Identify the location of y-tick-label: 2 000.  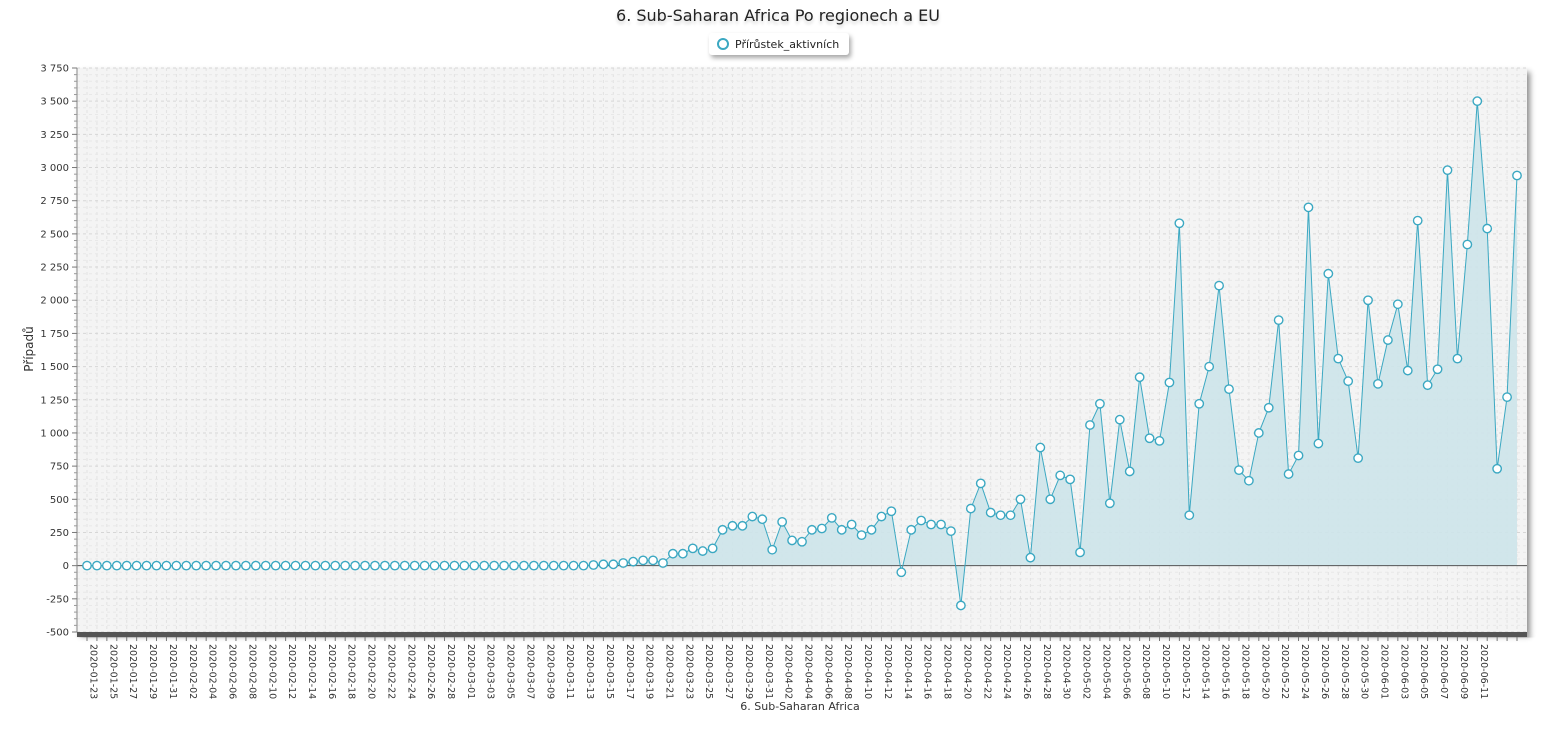
(54, 301).